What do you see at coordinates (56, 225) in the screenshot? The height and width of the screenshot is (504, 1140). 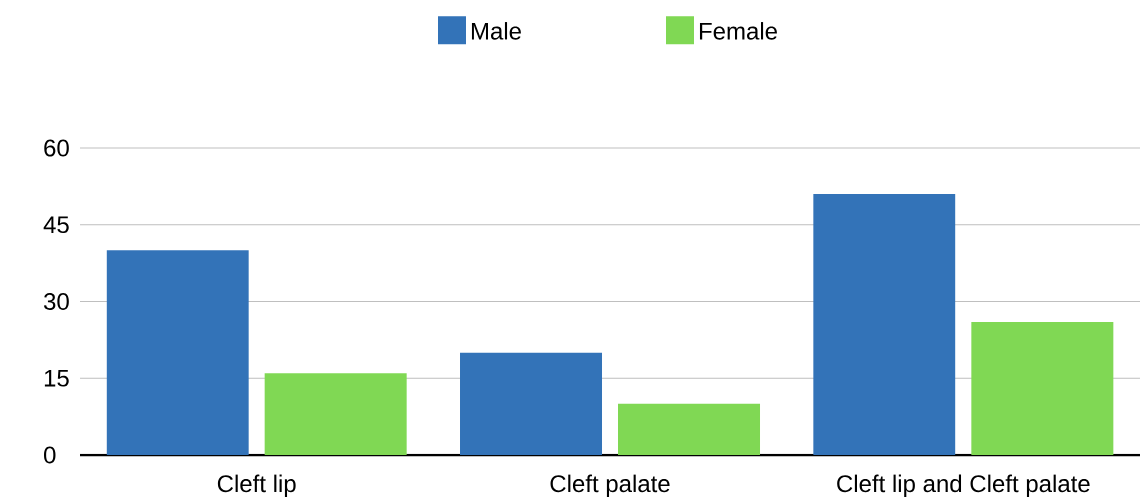 I see `y-tick-label: 45` at bounding box center [56, 225].